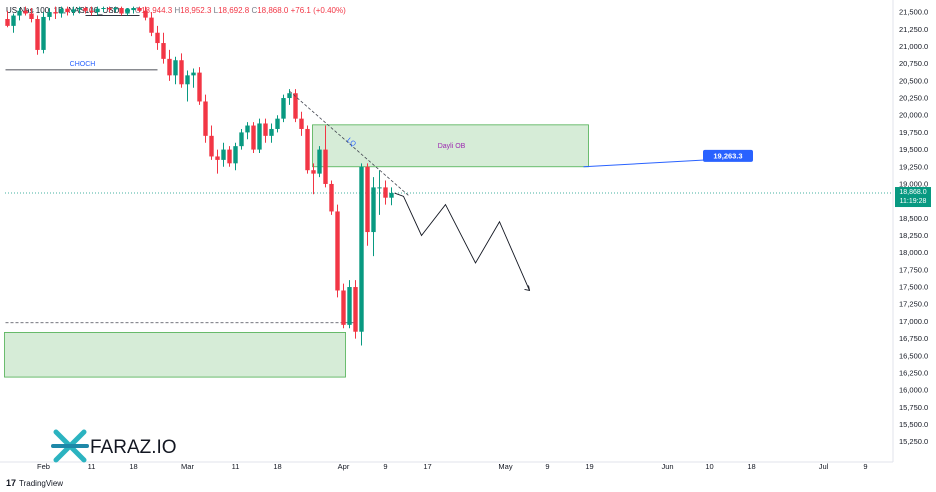  Describe the element at coordinates (913, 80) in the screenshot. I see `y-tick-label: 20,500.0` at that location.